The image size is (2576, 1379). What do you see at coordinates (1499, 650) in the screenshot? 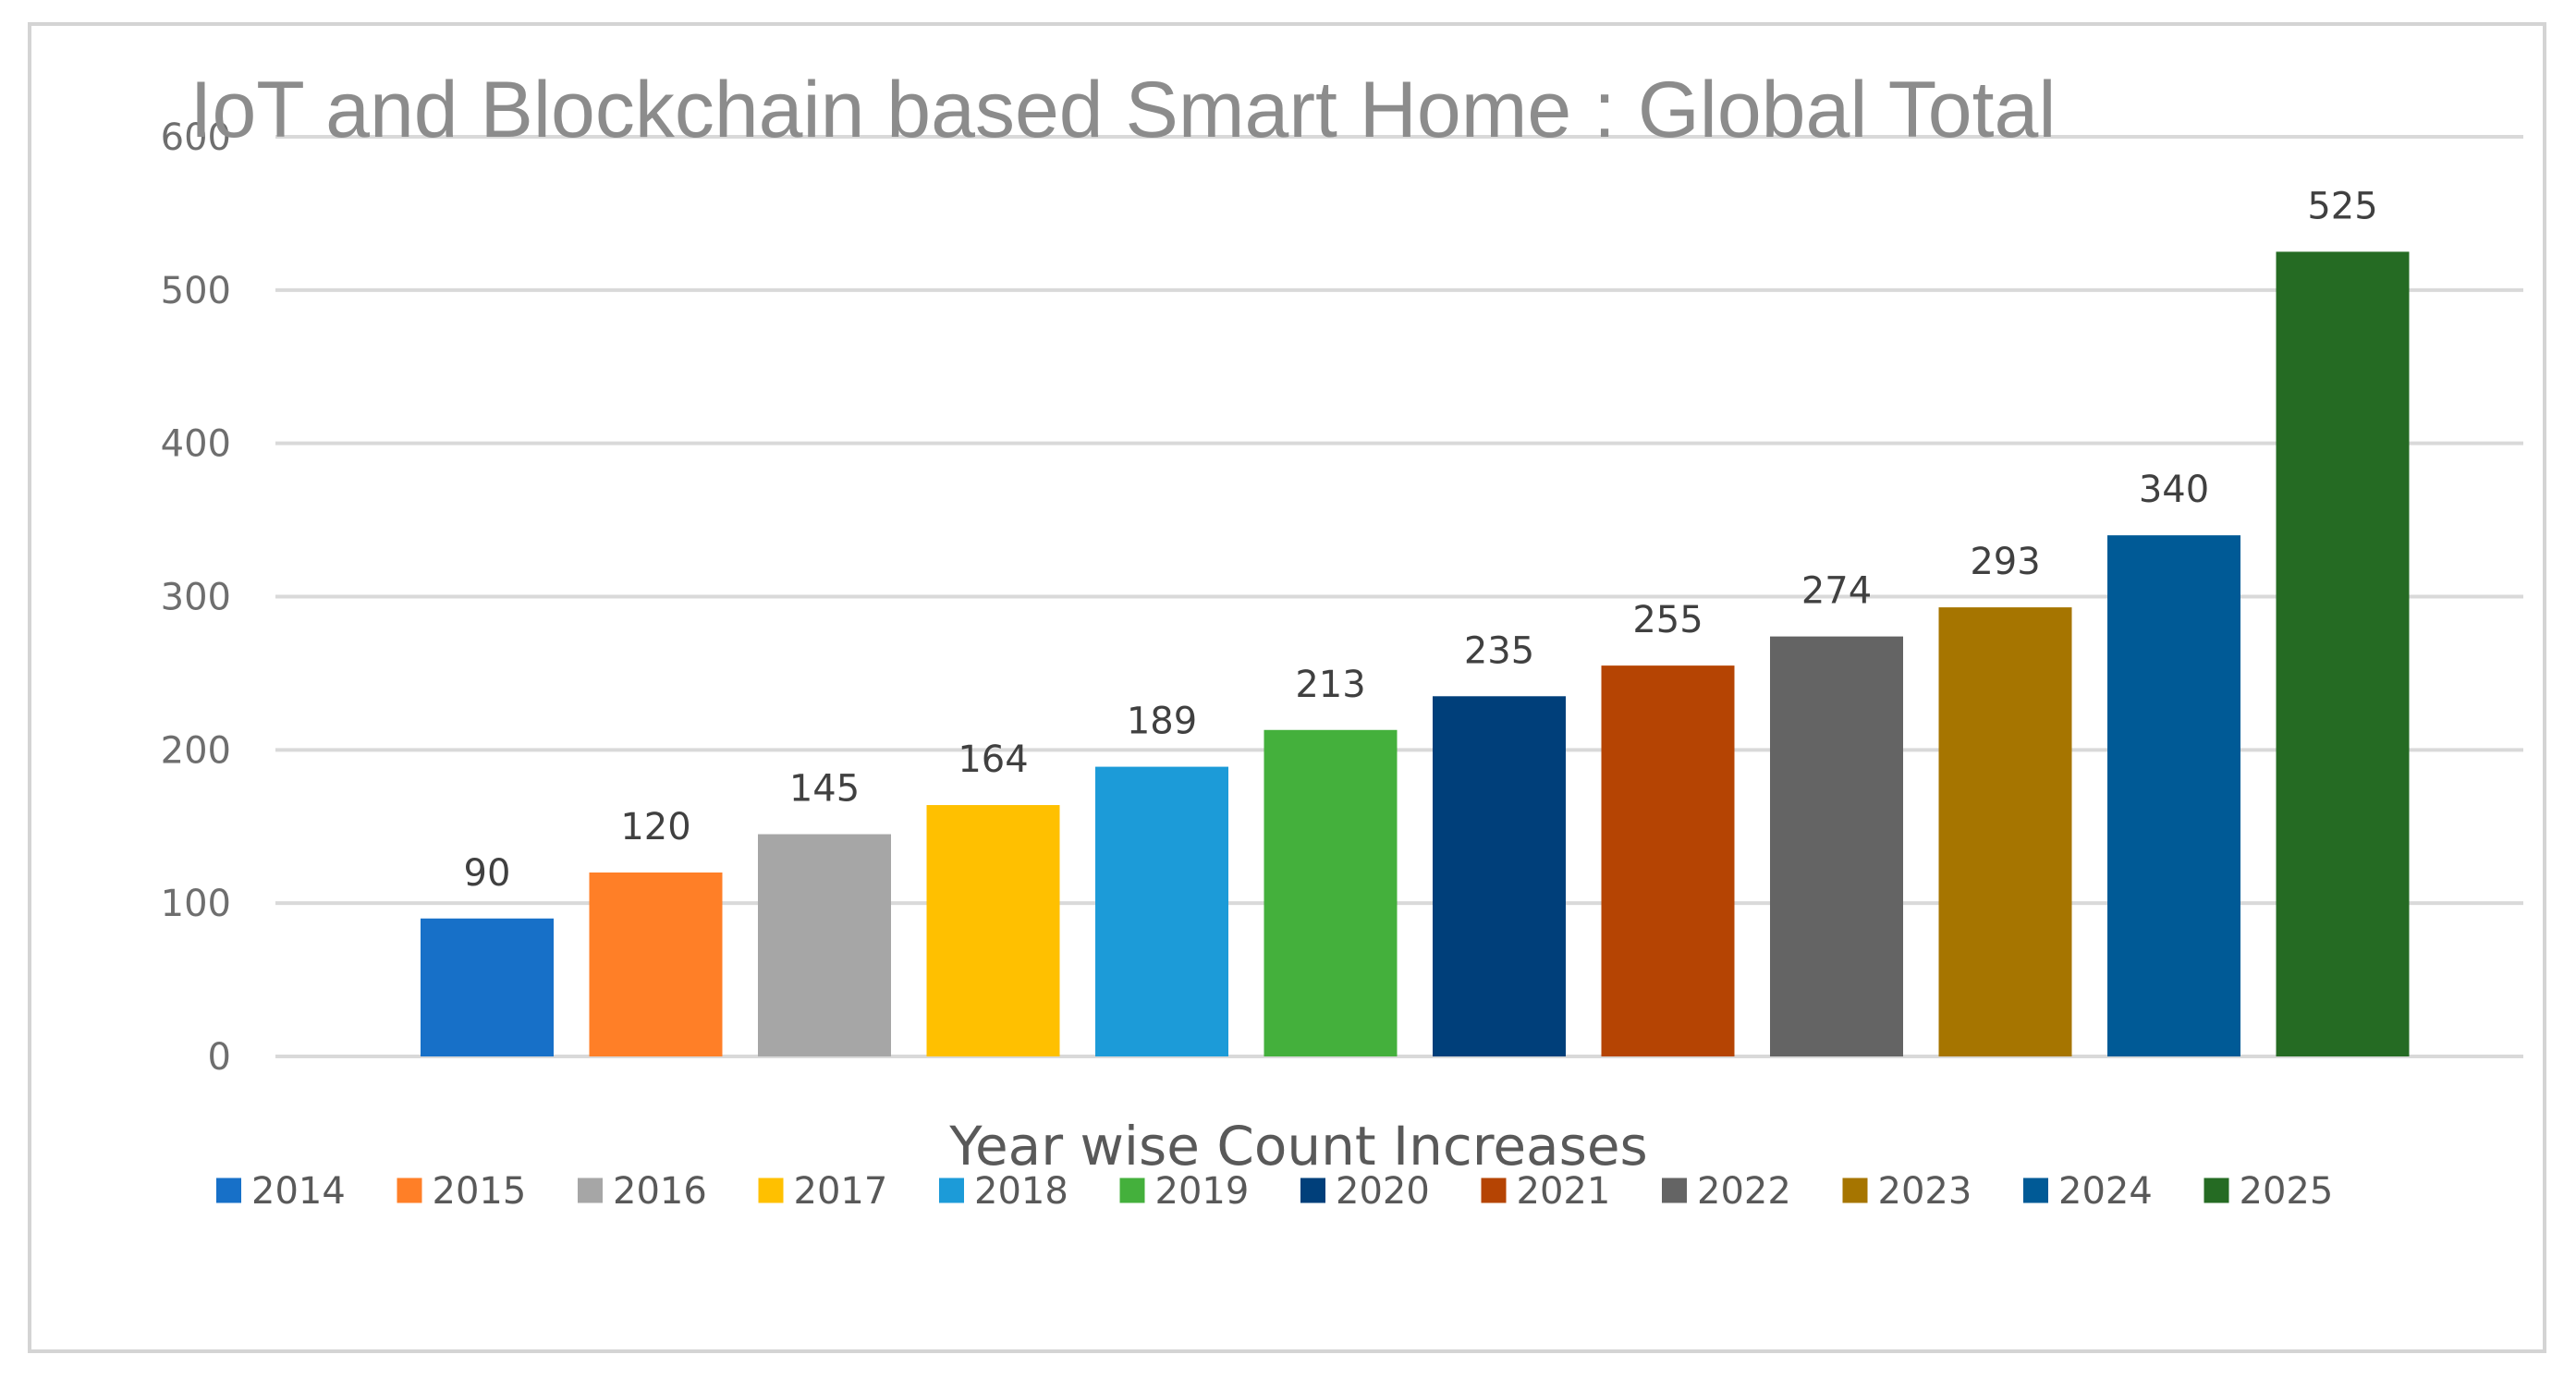
I see `data-label-2020: 235` at bounding box center [1499, 650].